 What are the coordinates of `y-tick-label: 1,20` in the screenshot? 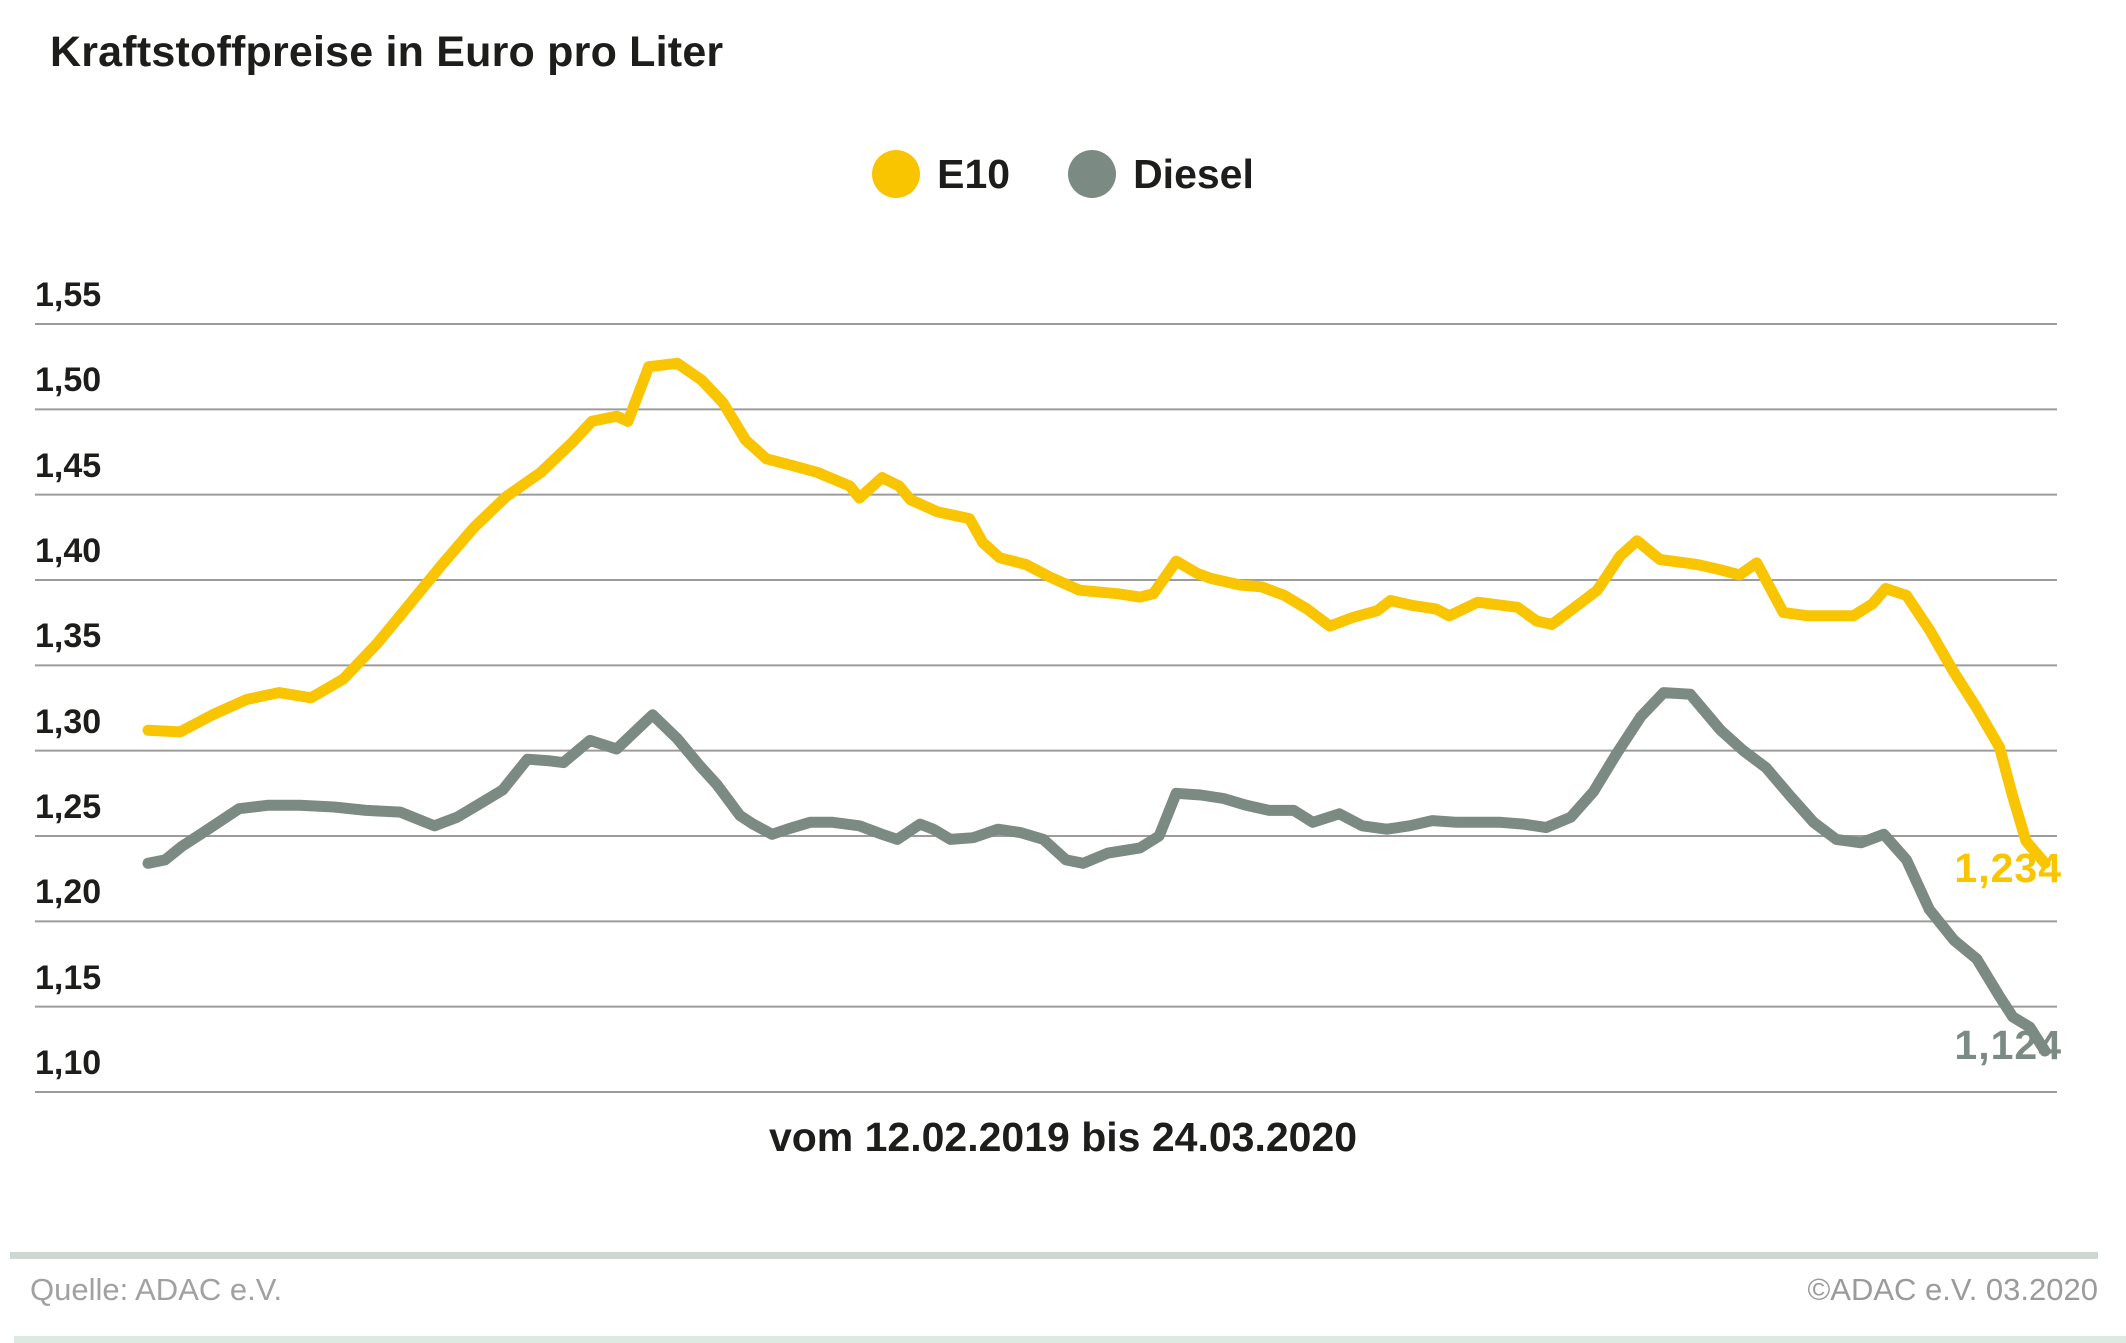 It's located at (68, 892).